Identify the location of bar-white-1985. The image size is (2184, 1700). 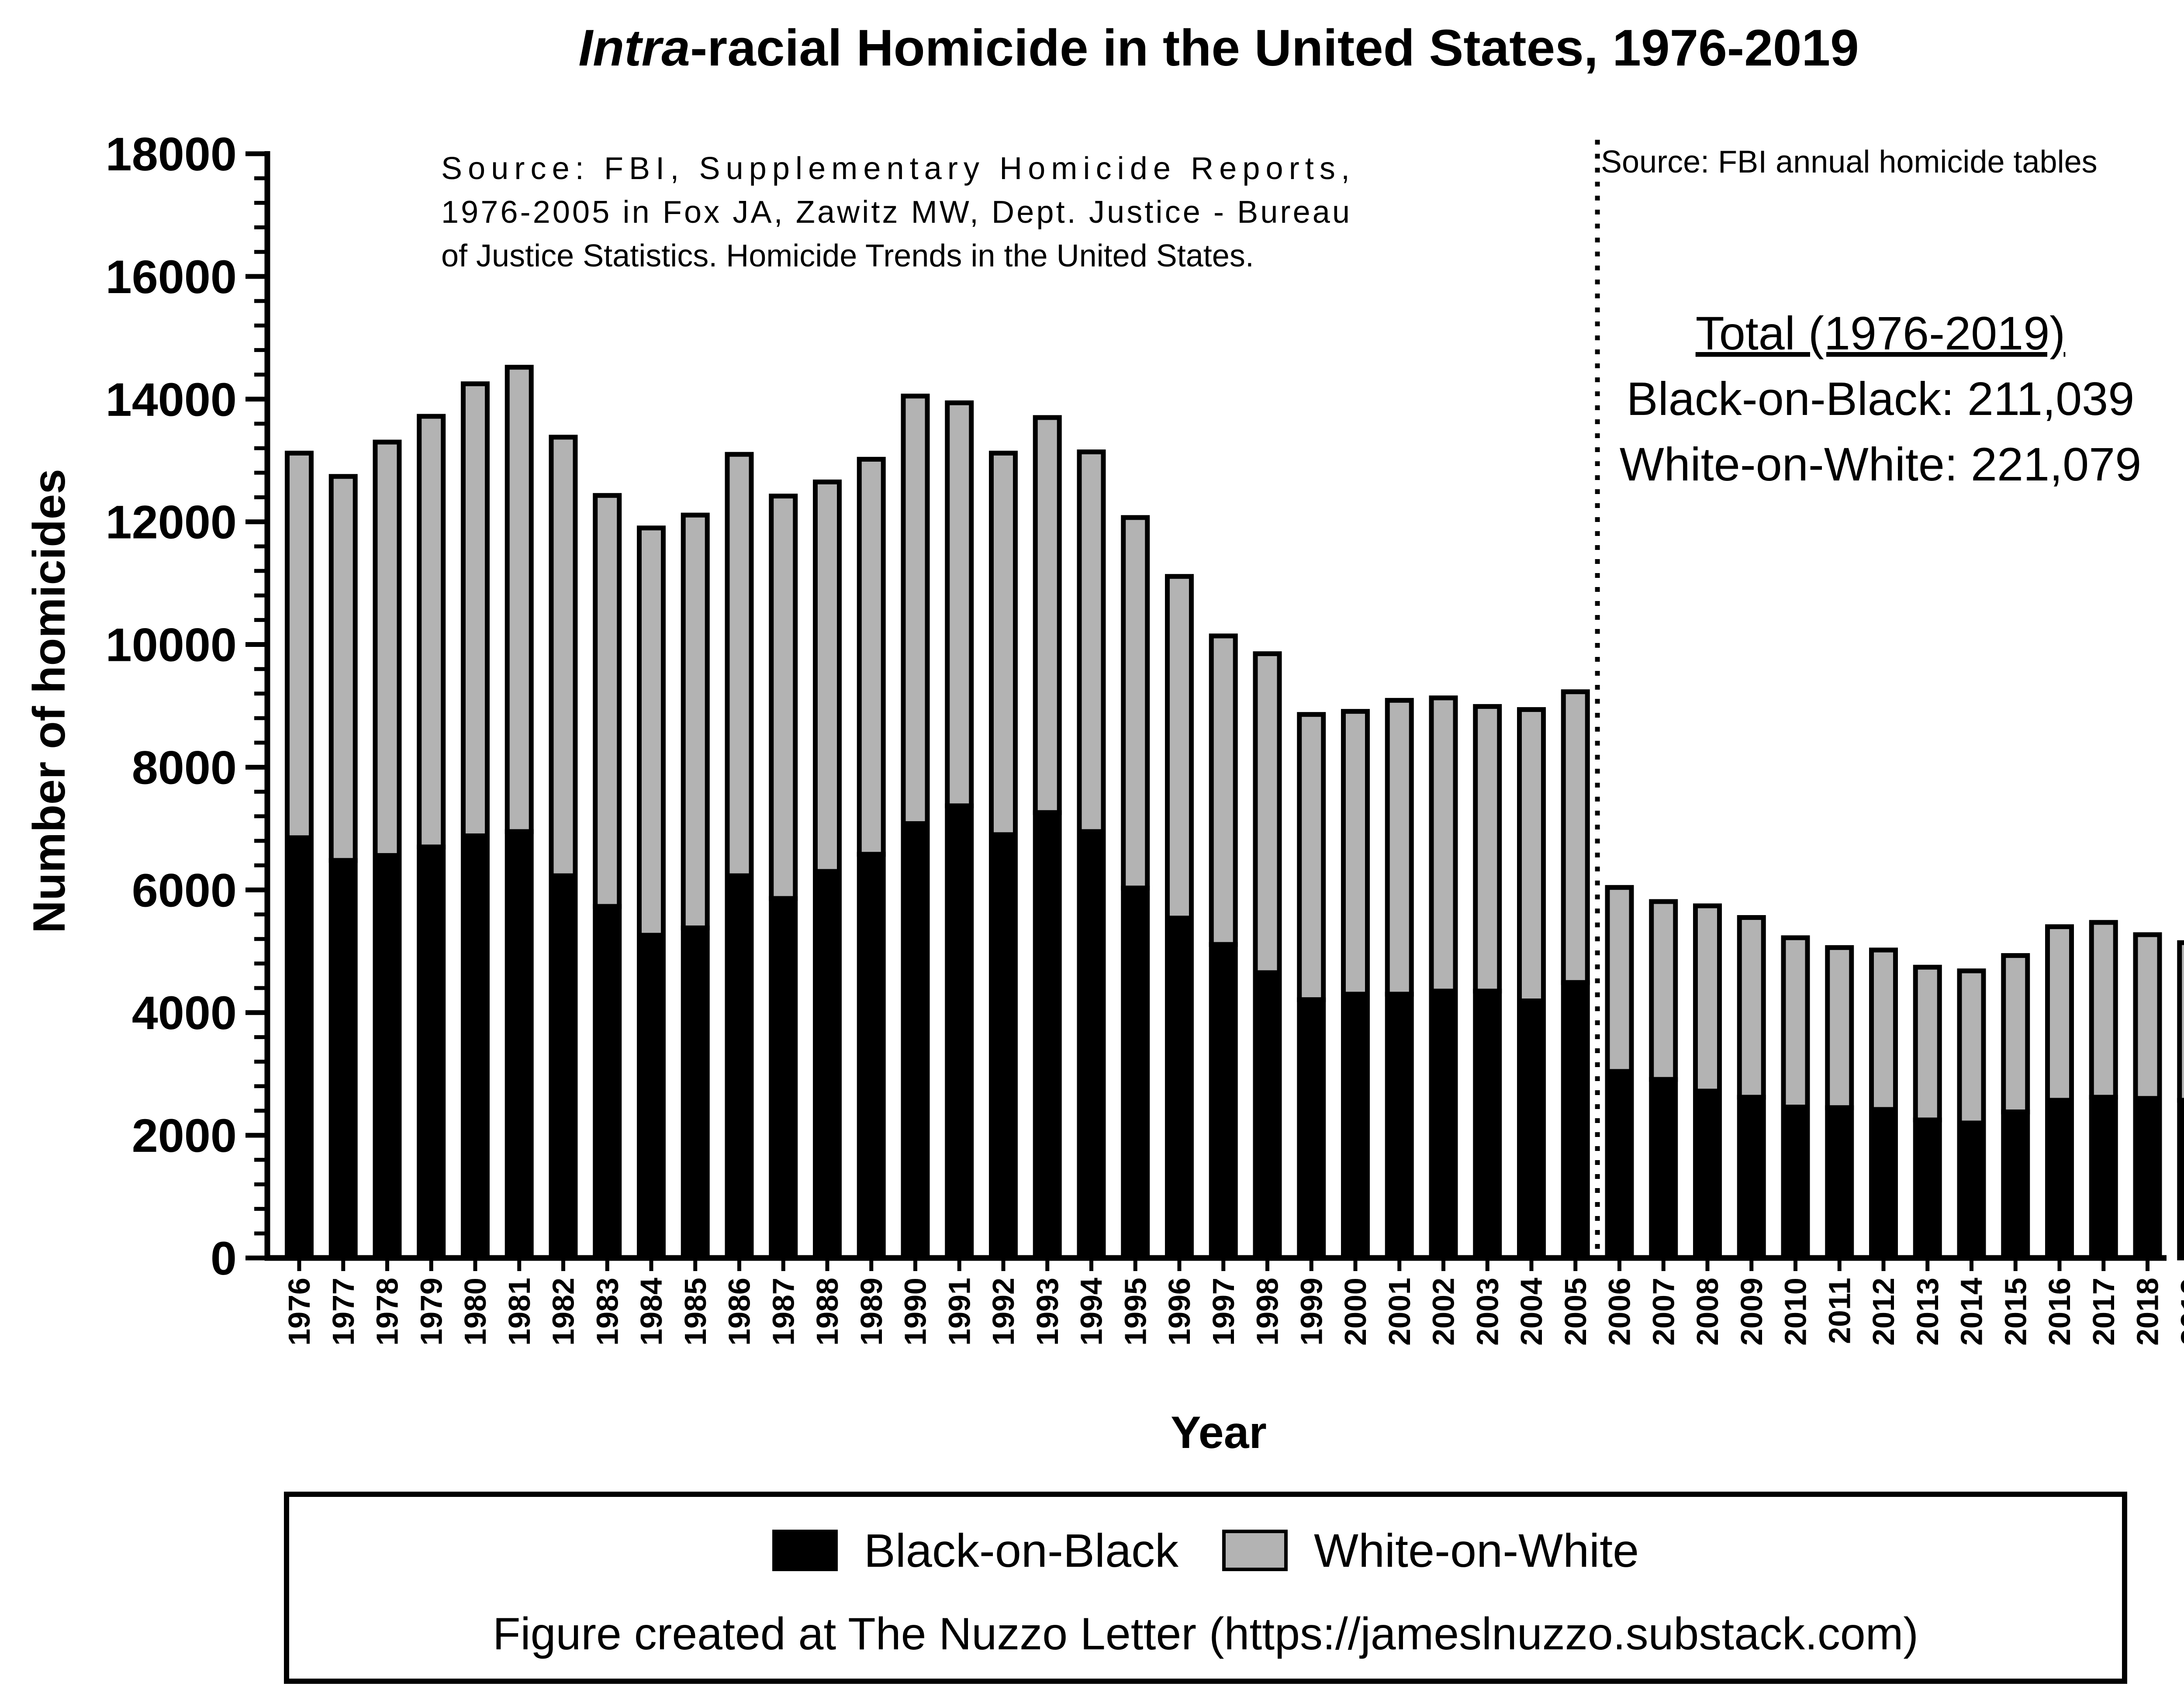
(695, 721).